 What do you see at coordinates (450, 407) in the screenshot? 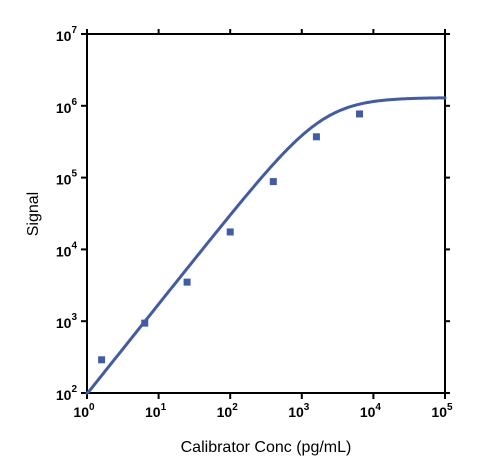
I see `x-tick-exponent: 5` at bounding box center [450, 407].